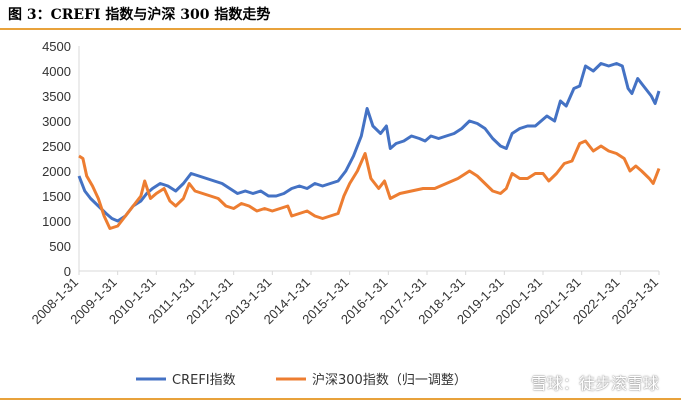 The width and height of the screenshot is (681, 404). I want to click on figure-title: 图 3：CREFI 指数与沪深 300 指数走势, so click(139, 15).